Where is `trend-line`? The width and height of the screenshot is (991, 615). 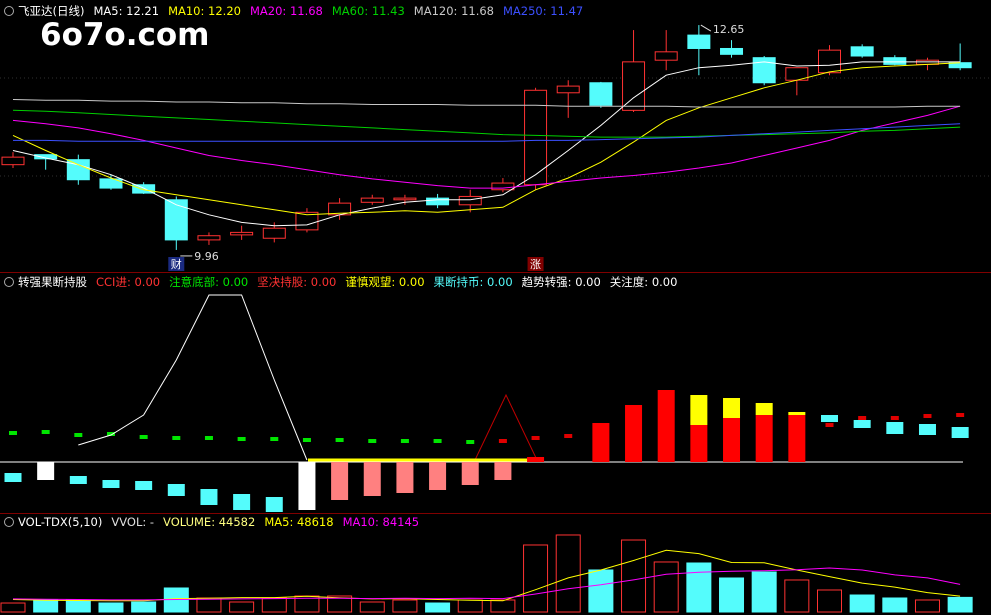
trend-line is located at coordinates (193, 377).